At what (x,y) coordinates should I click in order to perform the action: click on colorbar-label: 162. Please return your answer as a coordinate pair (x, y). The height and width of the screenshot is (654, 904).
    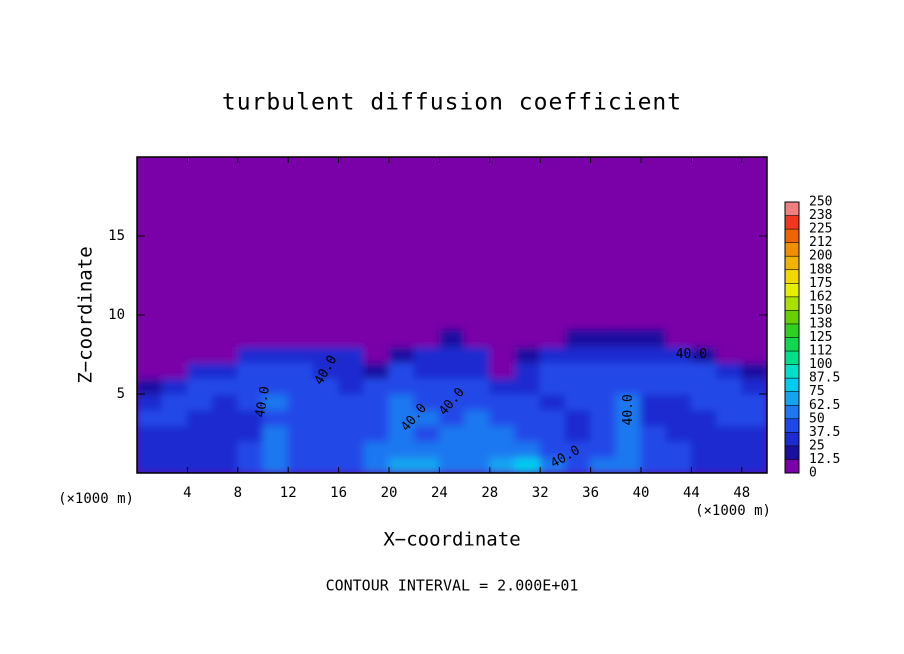
    Looking at the image, I should click on (820, 296).